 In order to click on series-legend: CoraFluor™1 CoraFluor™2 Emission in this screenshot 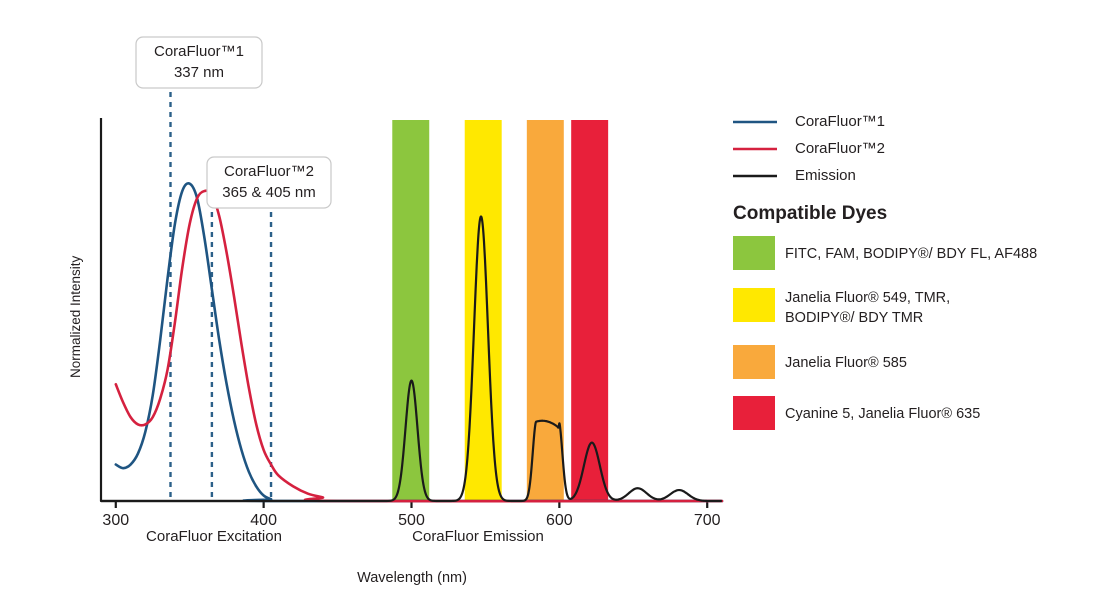, I will do `click(809, 148)`.